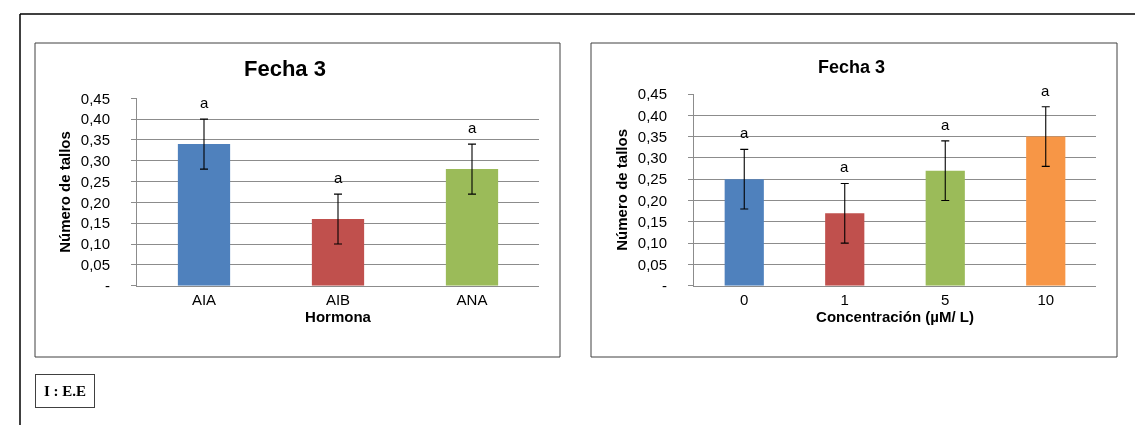 The width and height of the screenshot is (1135, 425). What do you see at coordinates (744, 299) in the screenshot?
I see `x-tick-label: 0` at bounding box center [744, 299].